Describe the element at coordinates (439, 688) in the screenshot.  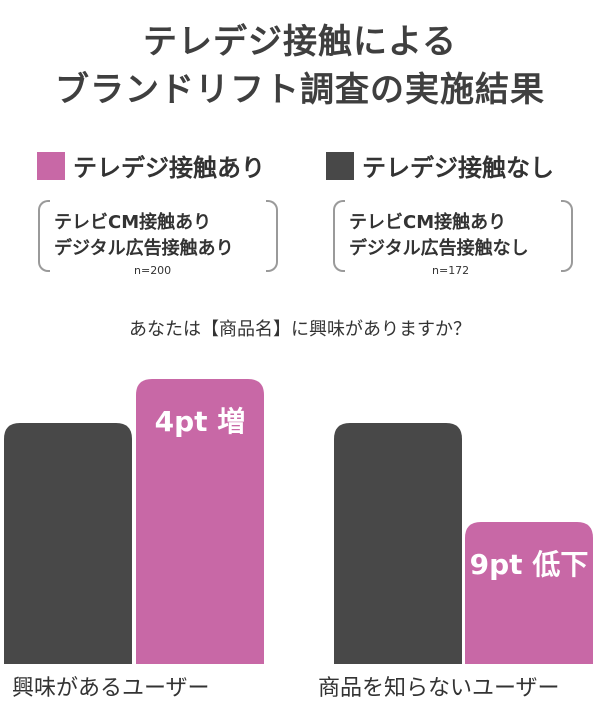
I see `x-category-label-unaware: 商品を知らないユーザー` at that location.